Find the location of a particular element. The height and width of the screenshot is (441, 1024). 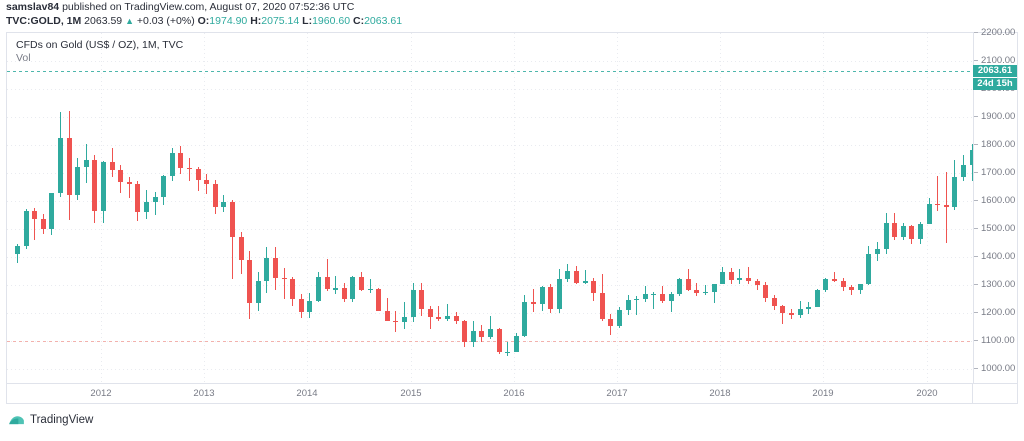

time-axis: 2012 2013 2014 2015 2016 2017 2018 2019 2020 is located at coordinates (512, 393).